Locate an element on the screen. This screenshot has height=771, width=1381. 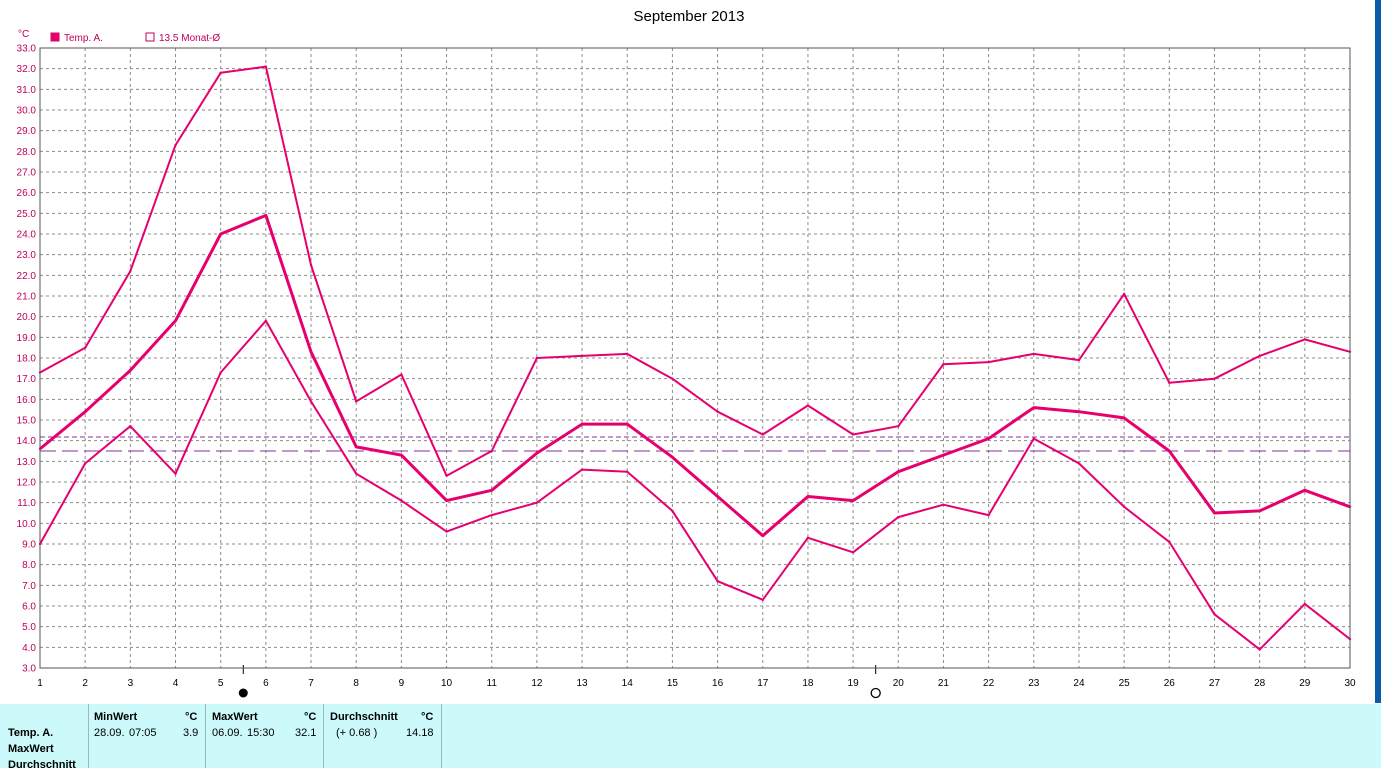
row-label-avg: Durchschnitt is located at coordinates (42, 765).